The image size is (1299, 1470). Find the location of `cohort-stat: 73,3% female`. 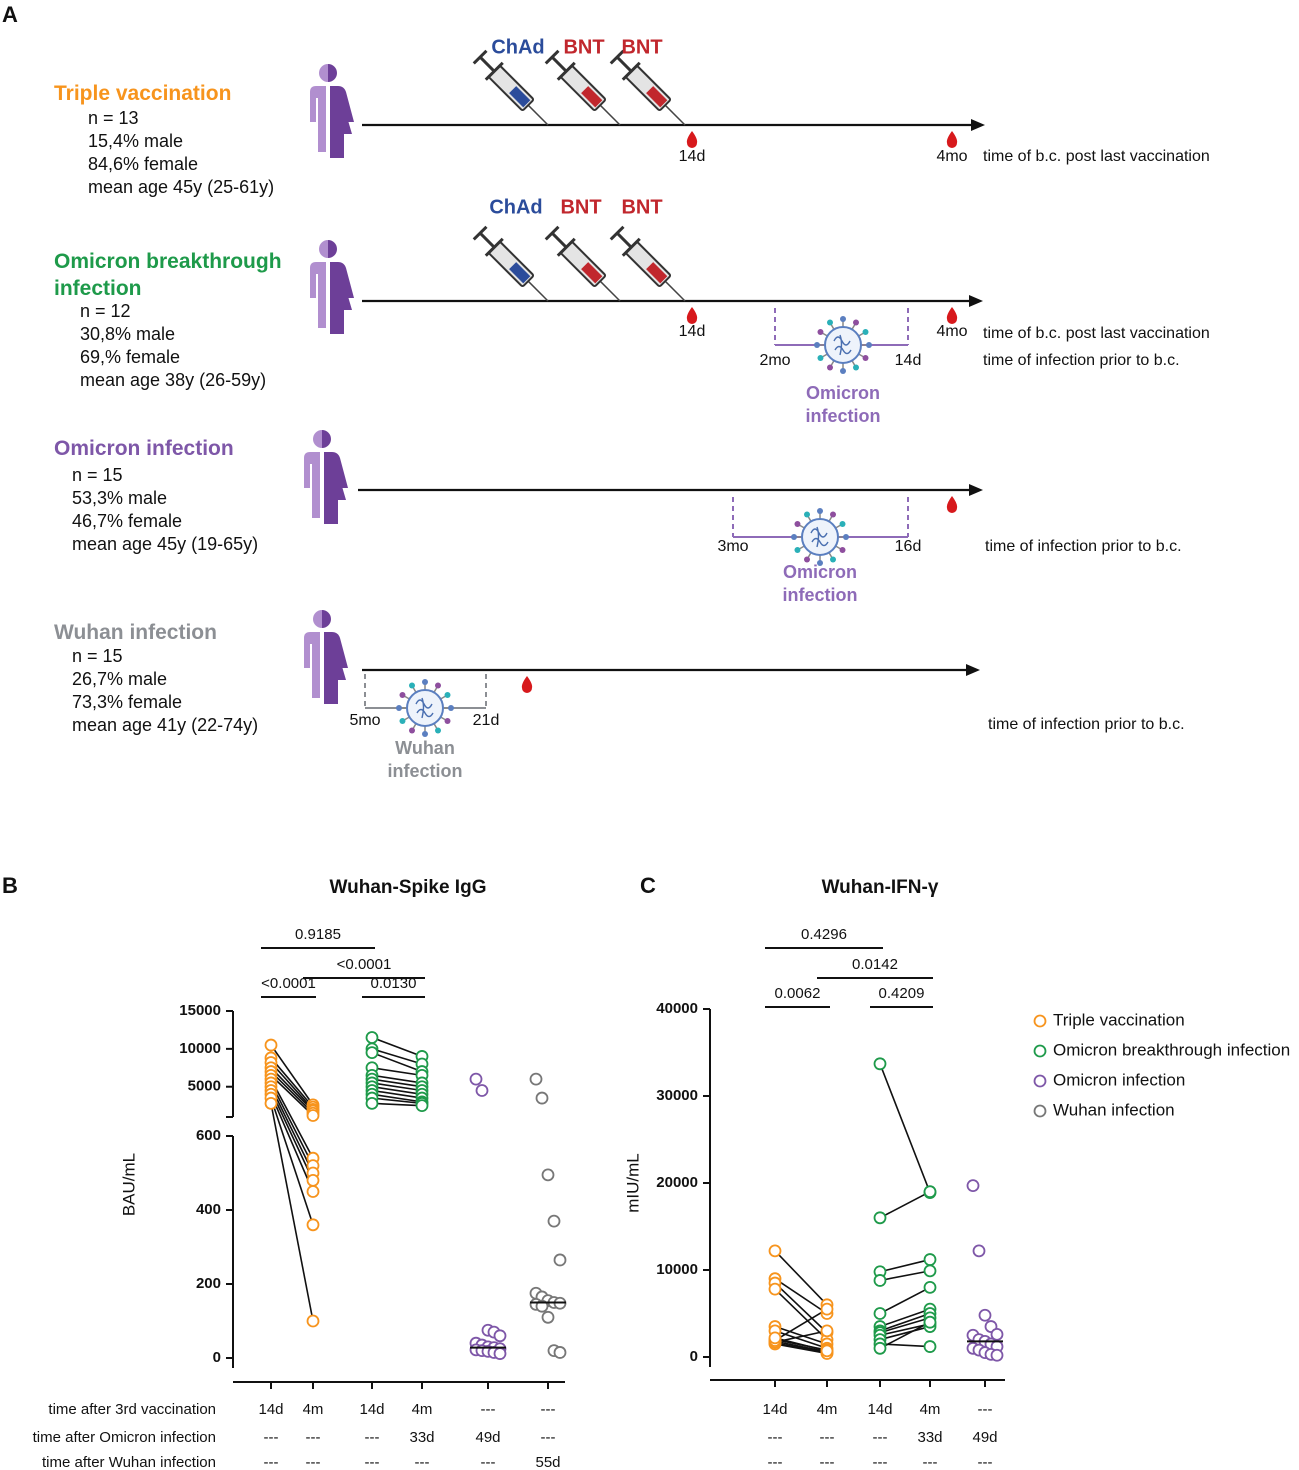

cohort-stat: 73,3% female is located at coordinates (127, 702).